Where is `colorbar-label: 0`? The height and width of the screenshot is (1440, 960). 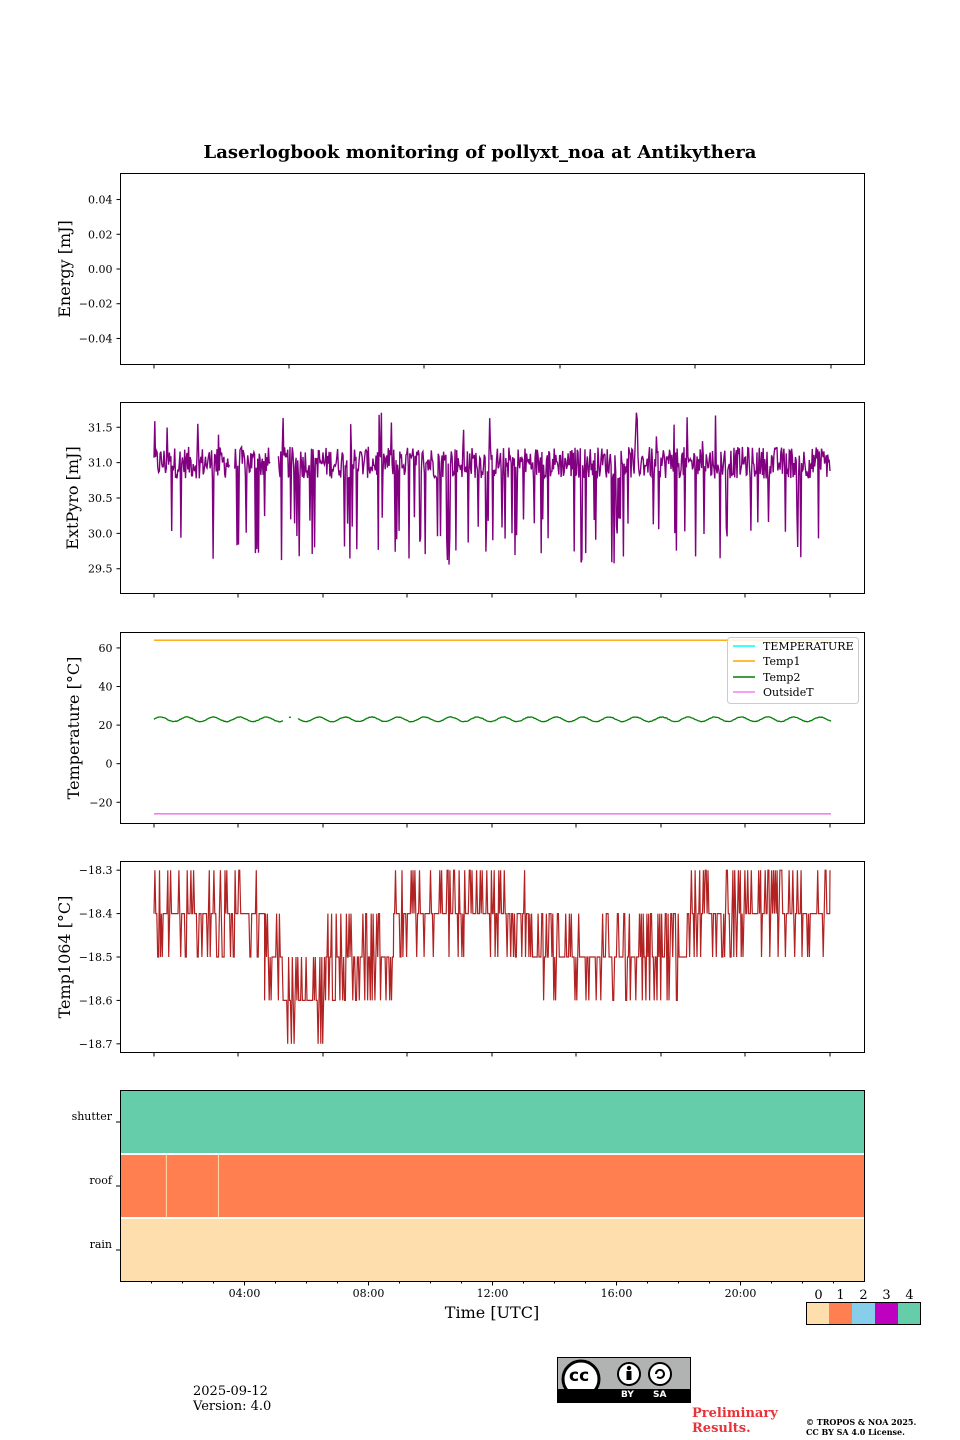 colorbar-label: 0 is located at coordinates (818, 1295).